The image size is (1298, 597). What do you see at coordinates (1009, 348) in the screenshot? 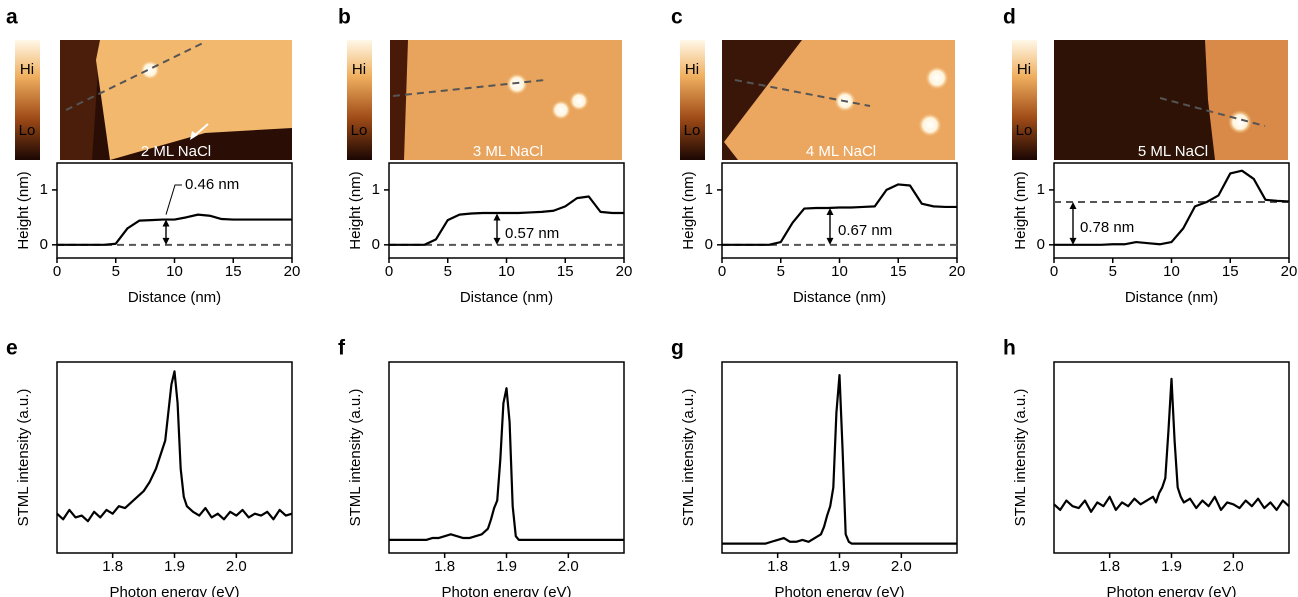
I see `panel-label: h` at bounding box center [1009, 348].